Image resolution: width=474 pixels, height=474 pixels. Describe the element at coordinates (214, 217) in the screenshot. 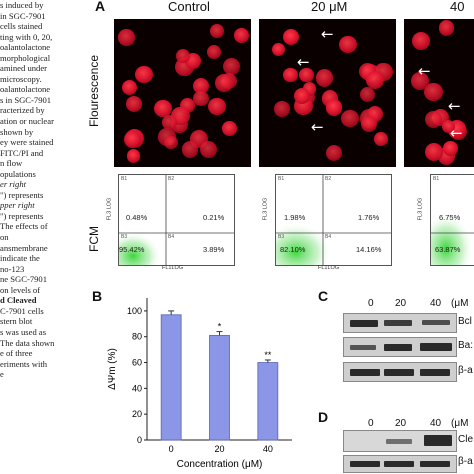

I see `fcm-upper-right-percent: 0.21%` at that location.